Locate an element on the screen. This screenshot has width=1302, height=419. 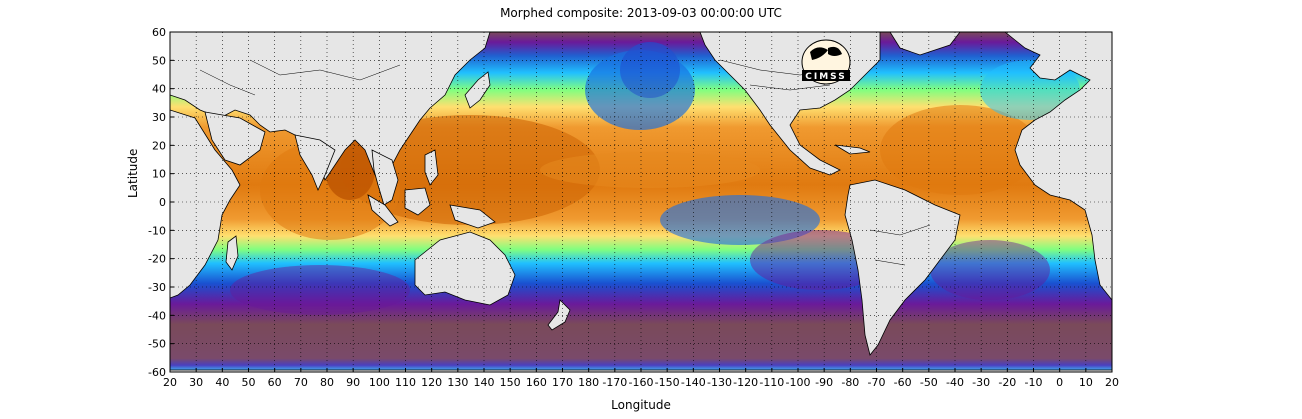
cimss-logo: CIMSS is located at coordinates (826, 62).